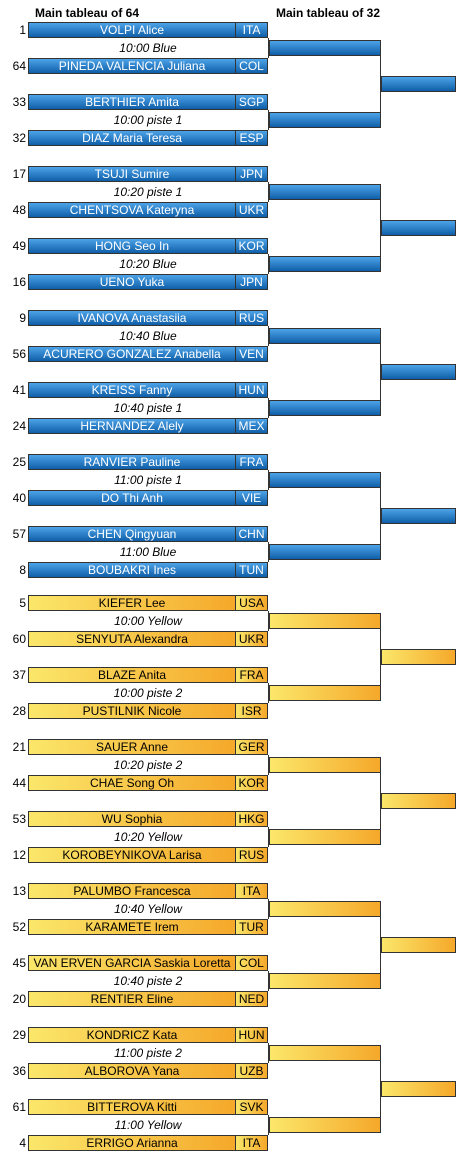 This screenshot has width=470, height=1160. What do you see at coordinates (148, 354) in the screenshot?
I see `fencer-entry: ACURERO GONZALEZ Anabella VEN` at bounding box center [148, 354].